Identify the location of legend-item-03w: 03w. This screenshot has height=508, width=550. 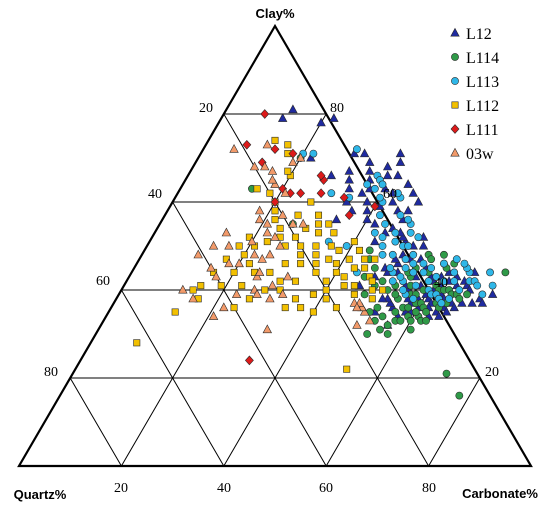
(472, 154).